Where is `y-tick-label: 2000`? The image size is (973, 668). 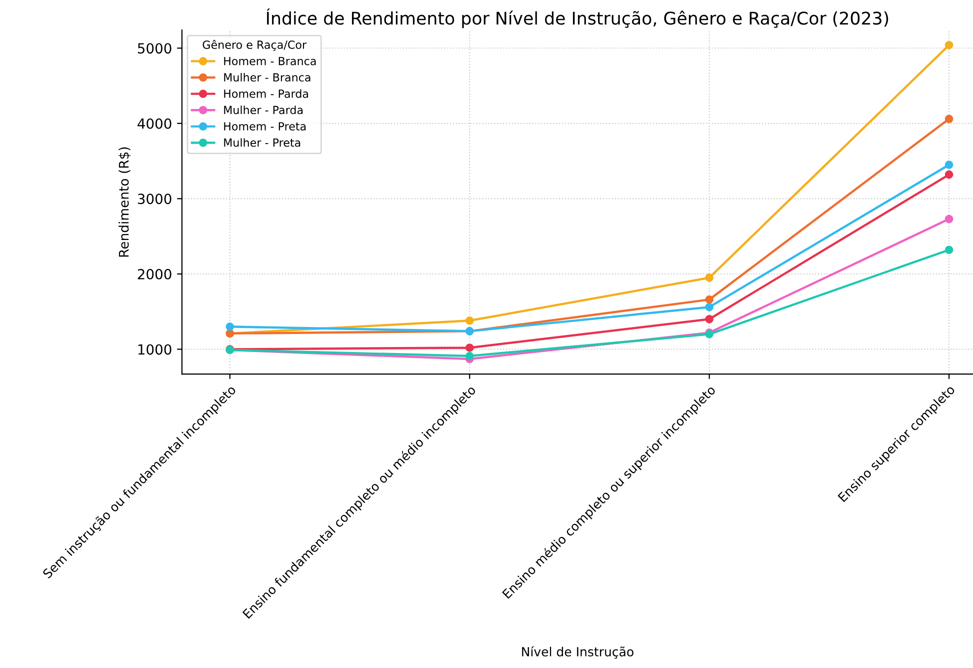 y-tick-label: 2000 is located at coordinates (155, 274).